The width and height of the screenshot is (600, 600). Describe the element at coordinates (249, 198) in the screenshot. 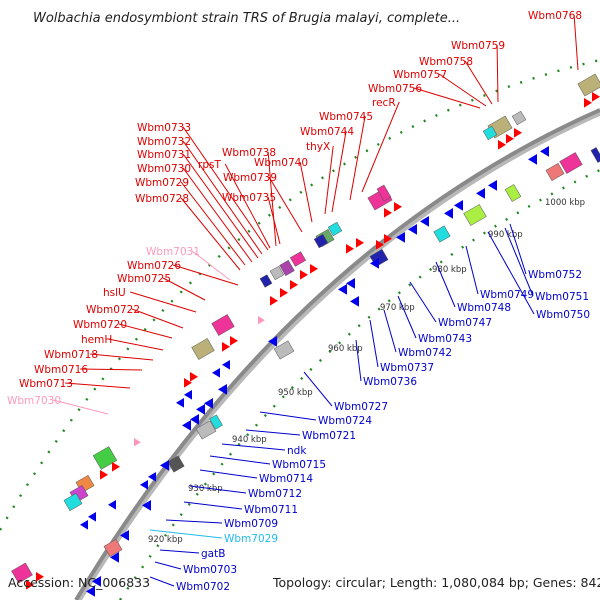

I see `gene-label-forward: Wbm0735` at that location.